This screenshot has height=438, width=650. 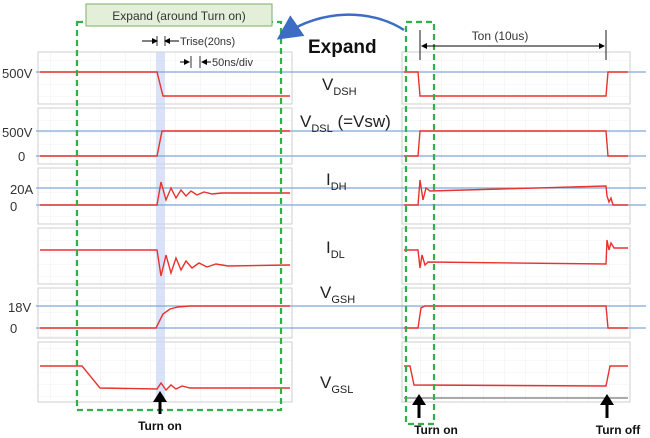 I want to click on expand-title-box, so click(x=179, y=15).